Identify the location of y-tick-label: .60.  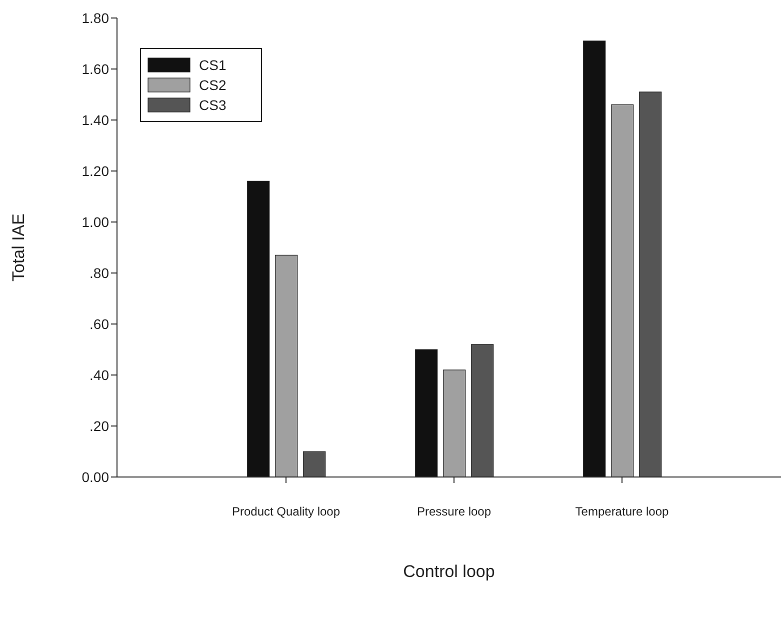
(100, 324).